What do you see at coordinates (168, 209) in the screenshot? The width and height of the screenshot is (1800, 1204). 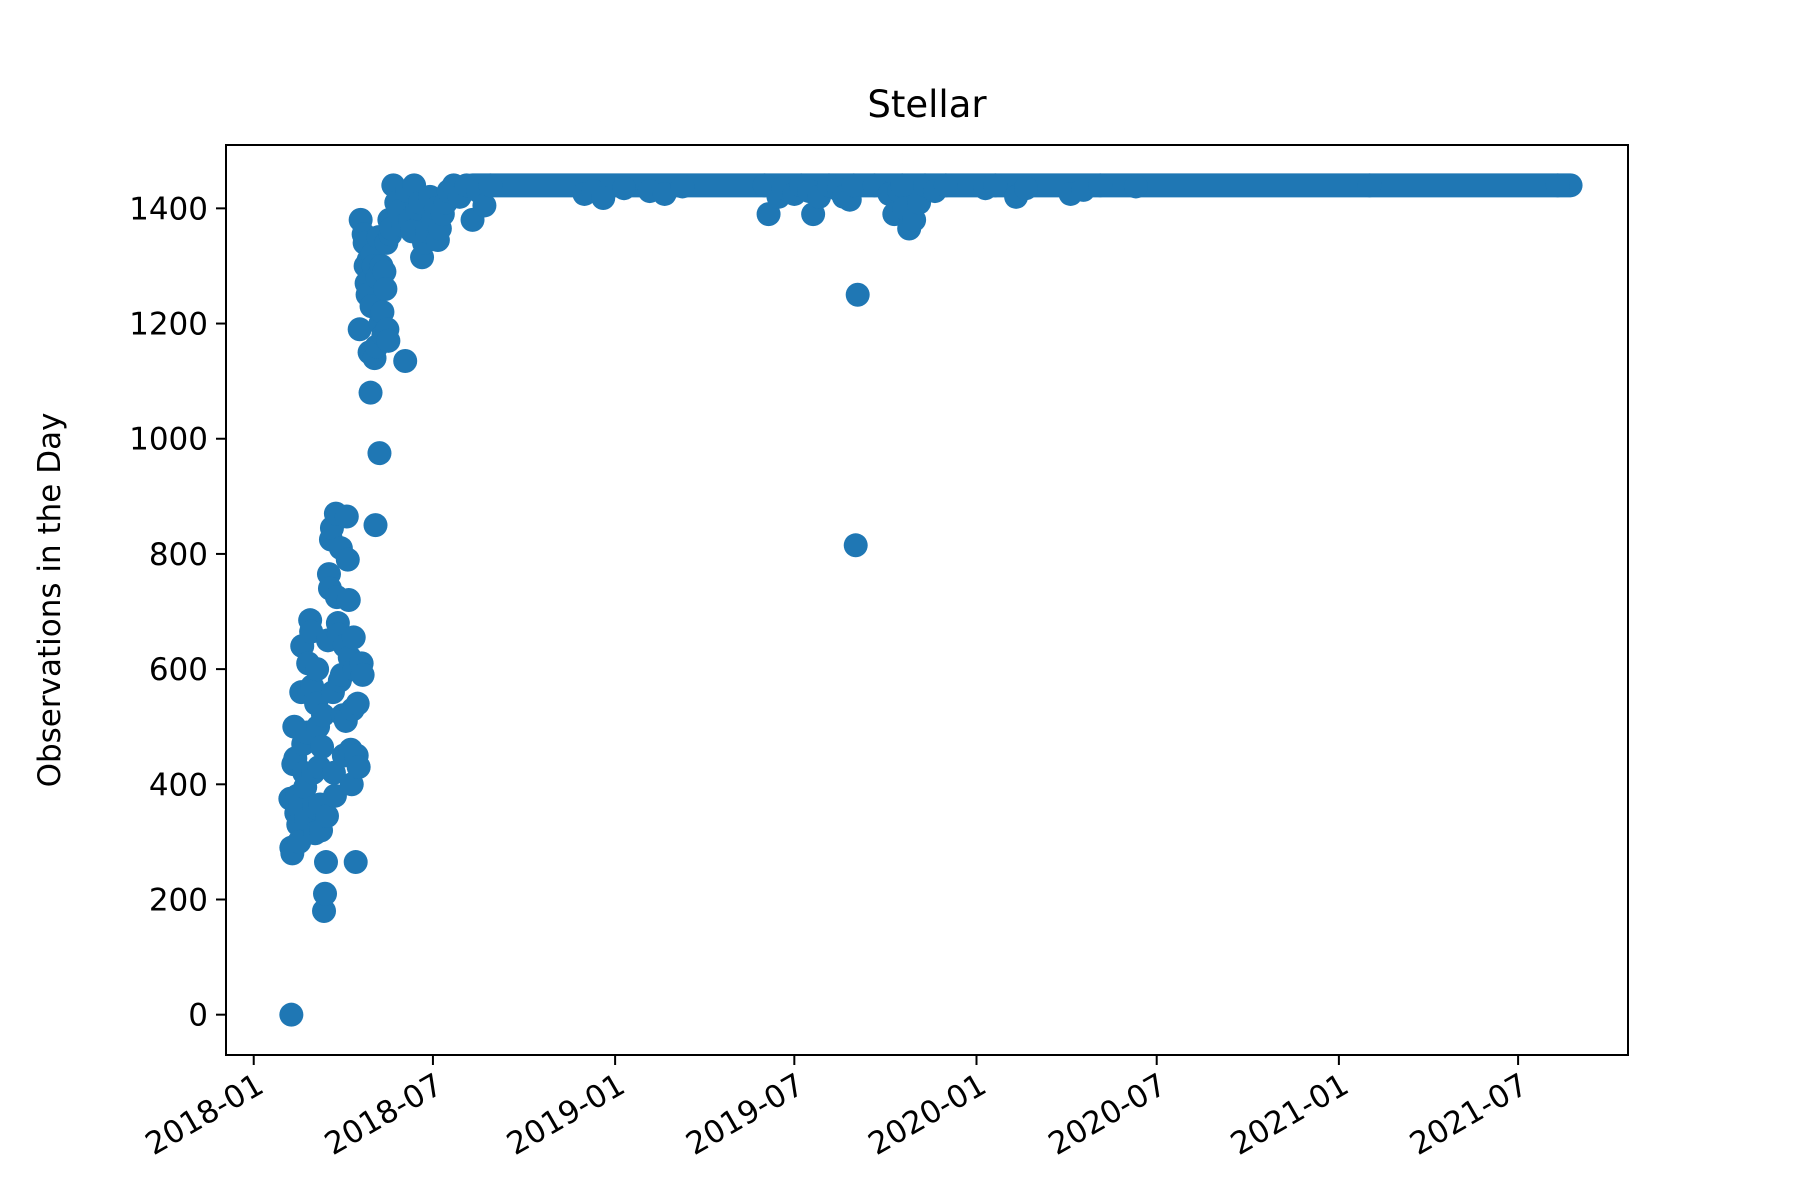 I see `y-tick-label: 1400` at bounding box center [168, 209].